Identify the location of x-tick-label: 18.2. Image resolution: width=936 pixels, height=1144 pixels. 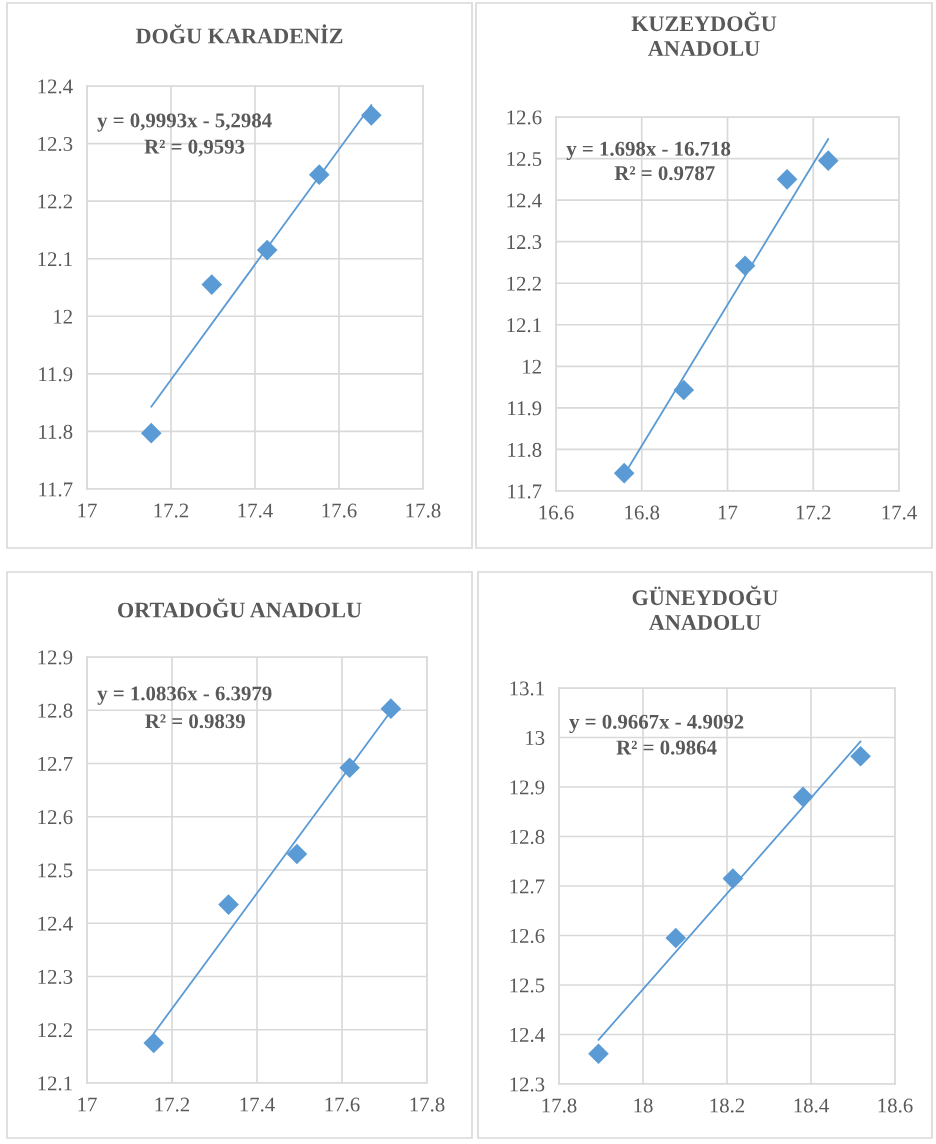
(727, 1105).